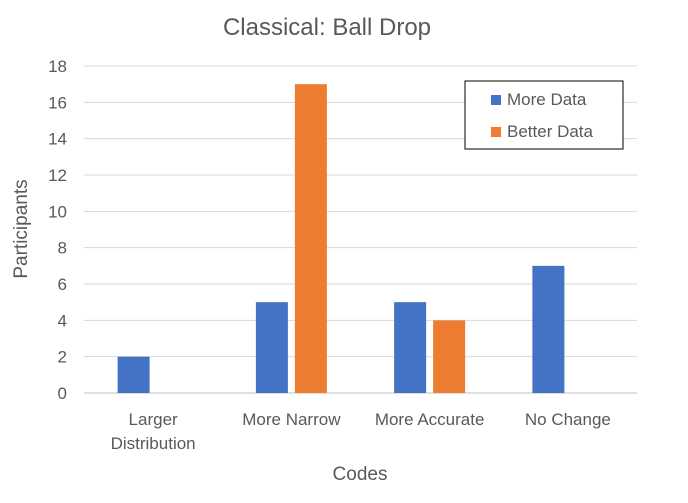  What do you see at coordinates (62, 393) in the screenshot?
I see `y-tick-label: 0` at bounding box center [62, 393].